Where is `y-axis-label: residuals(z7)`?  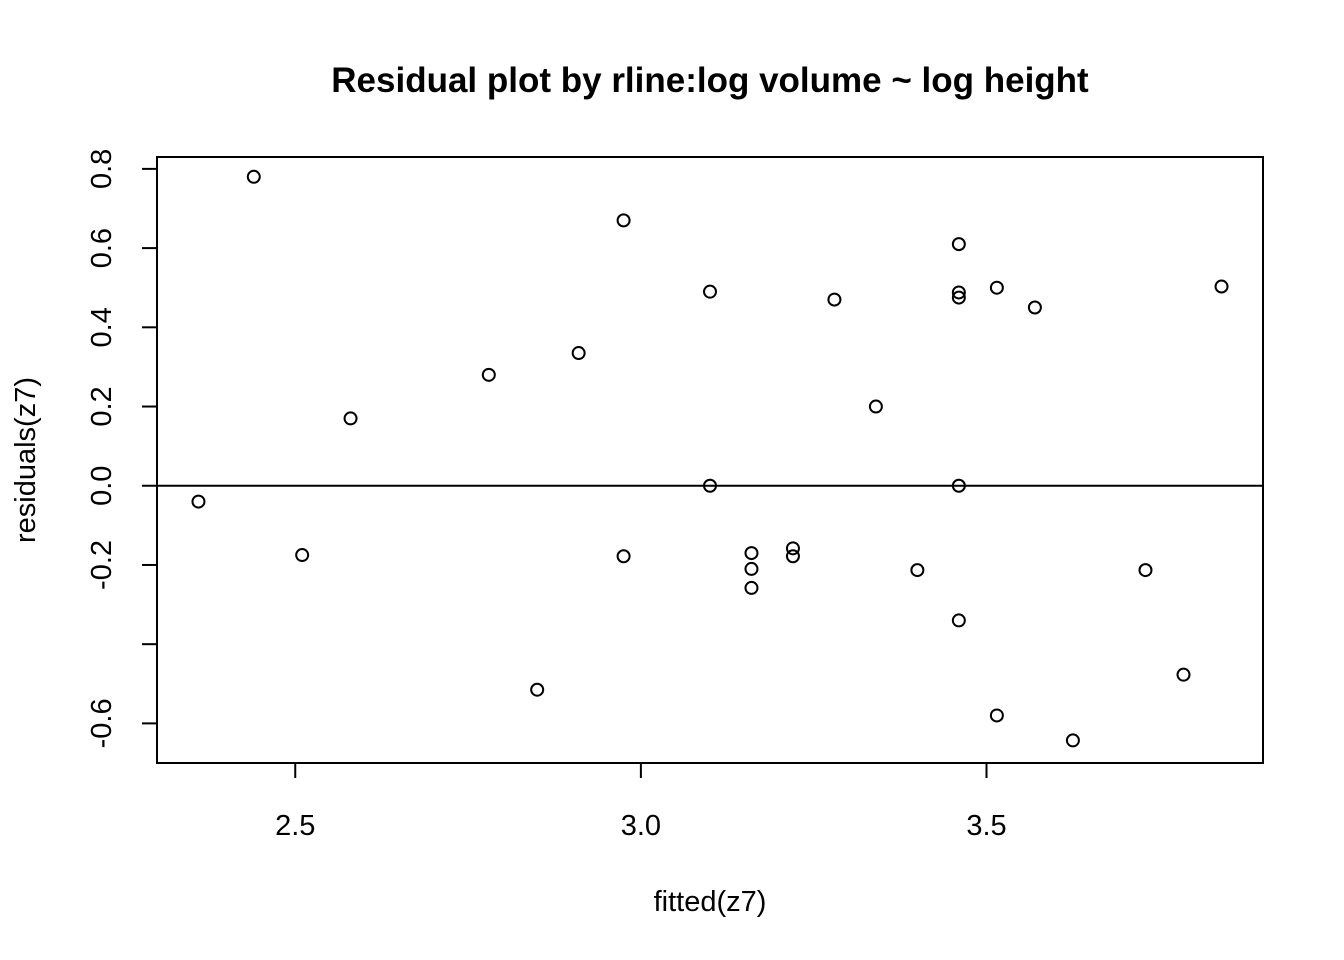 y-axis-label: residuals(z7) is located at coordinates (26, 460).